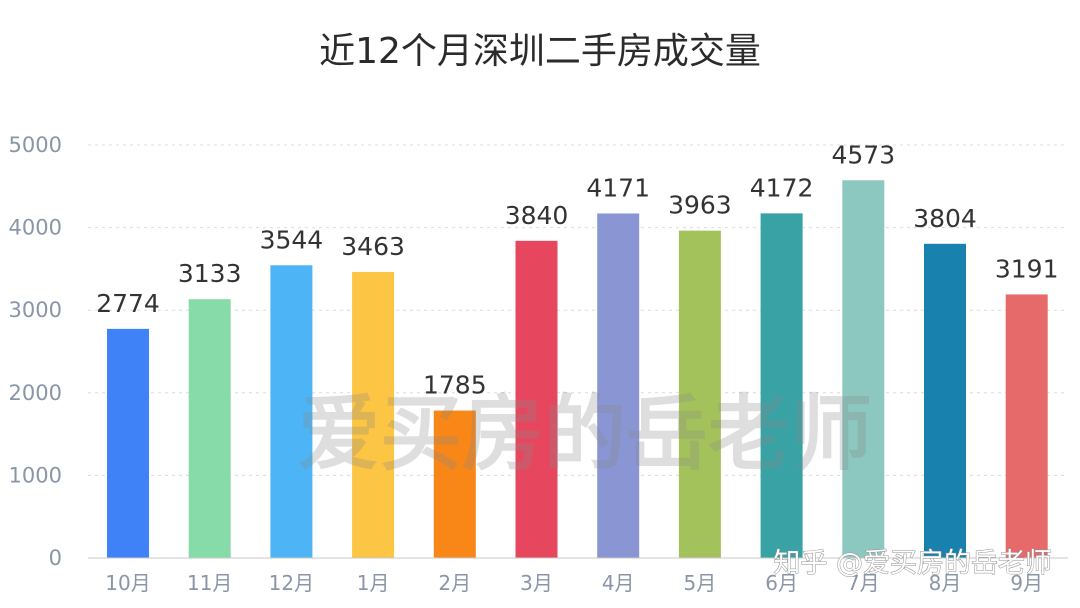 The height and width of the screenshot is (608, 1080). What do you see at coordinates (292, 239) in the screenshot?
I see `data-label: 3544` at bounding box center [292, 239].